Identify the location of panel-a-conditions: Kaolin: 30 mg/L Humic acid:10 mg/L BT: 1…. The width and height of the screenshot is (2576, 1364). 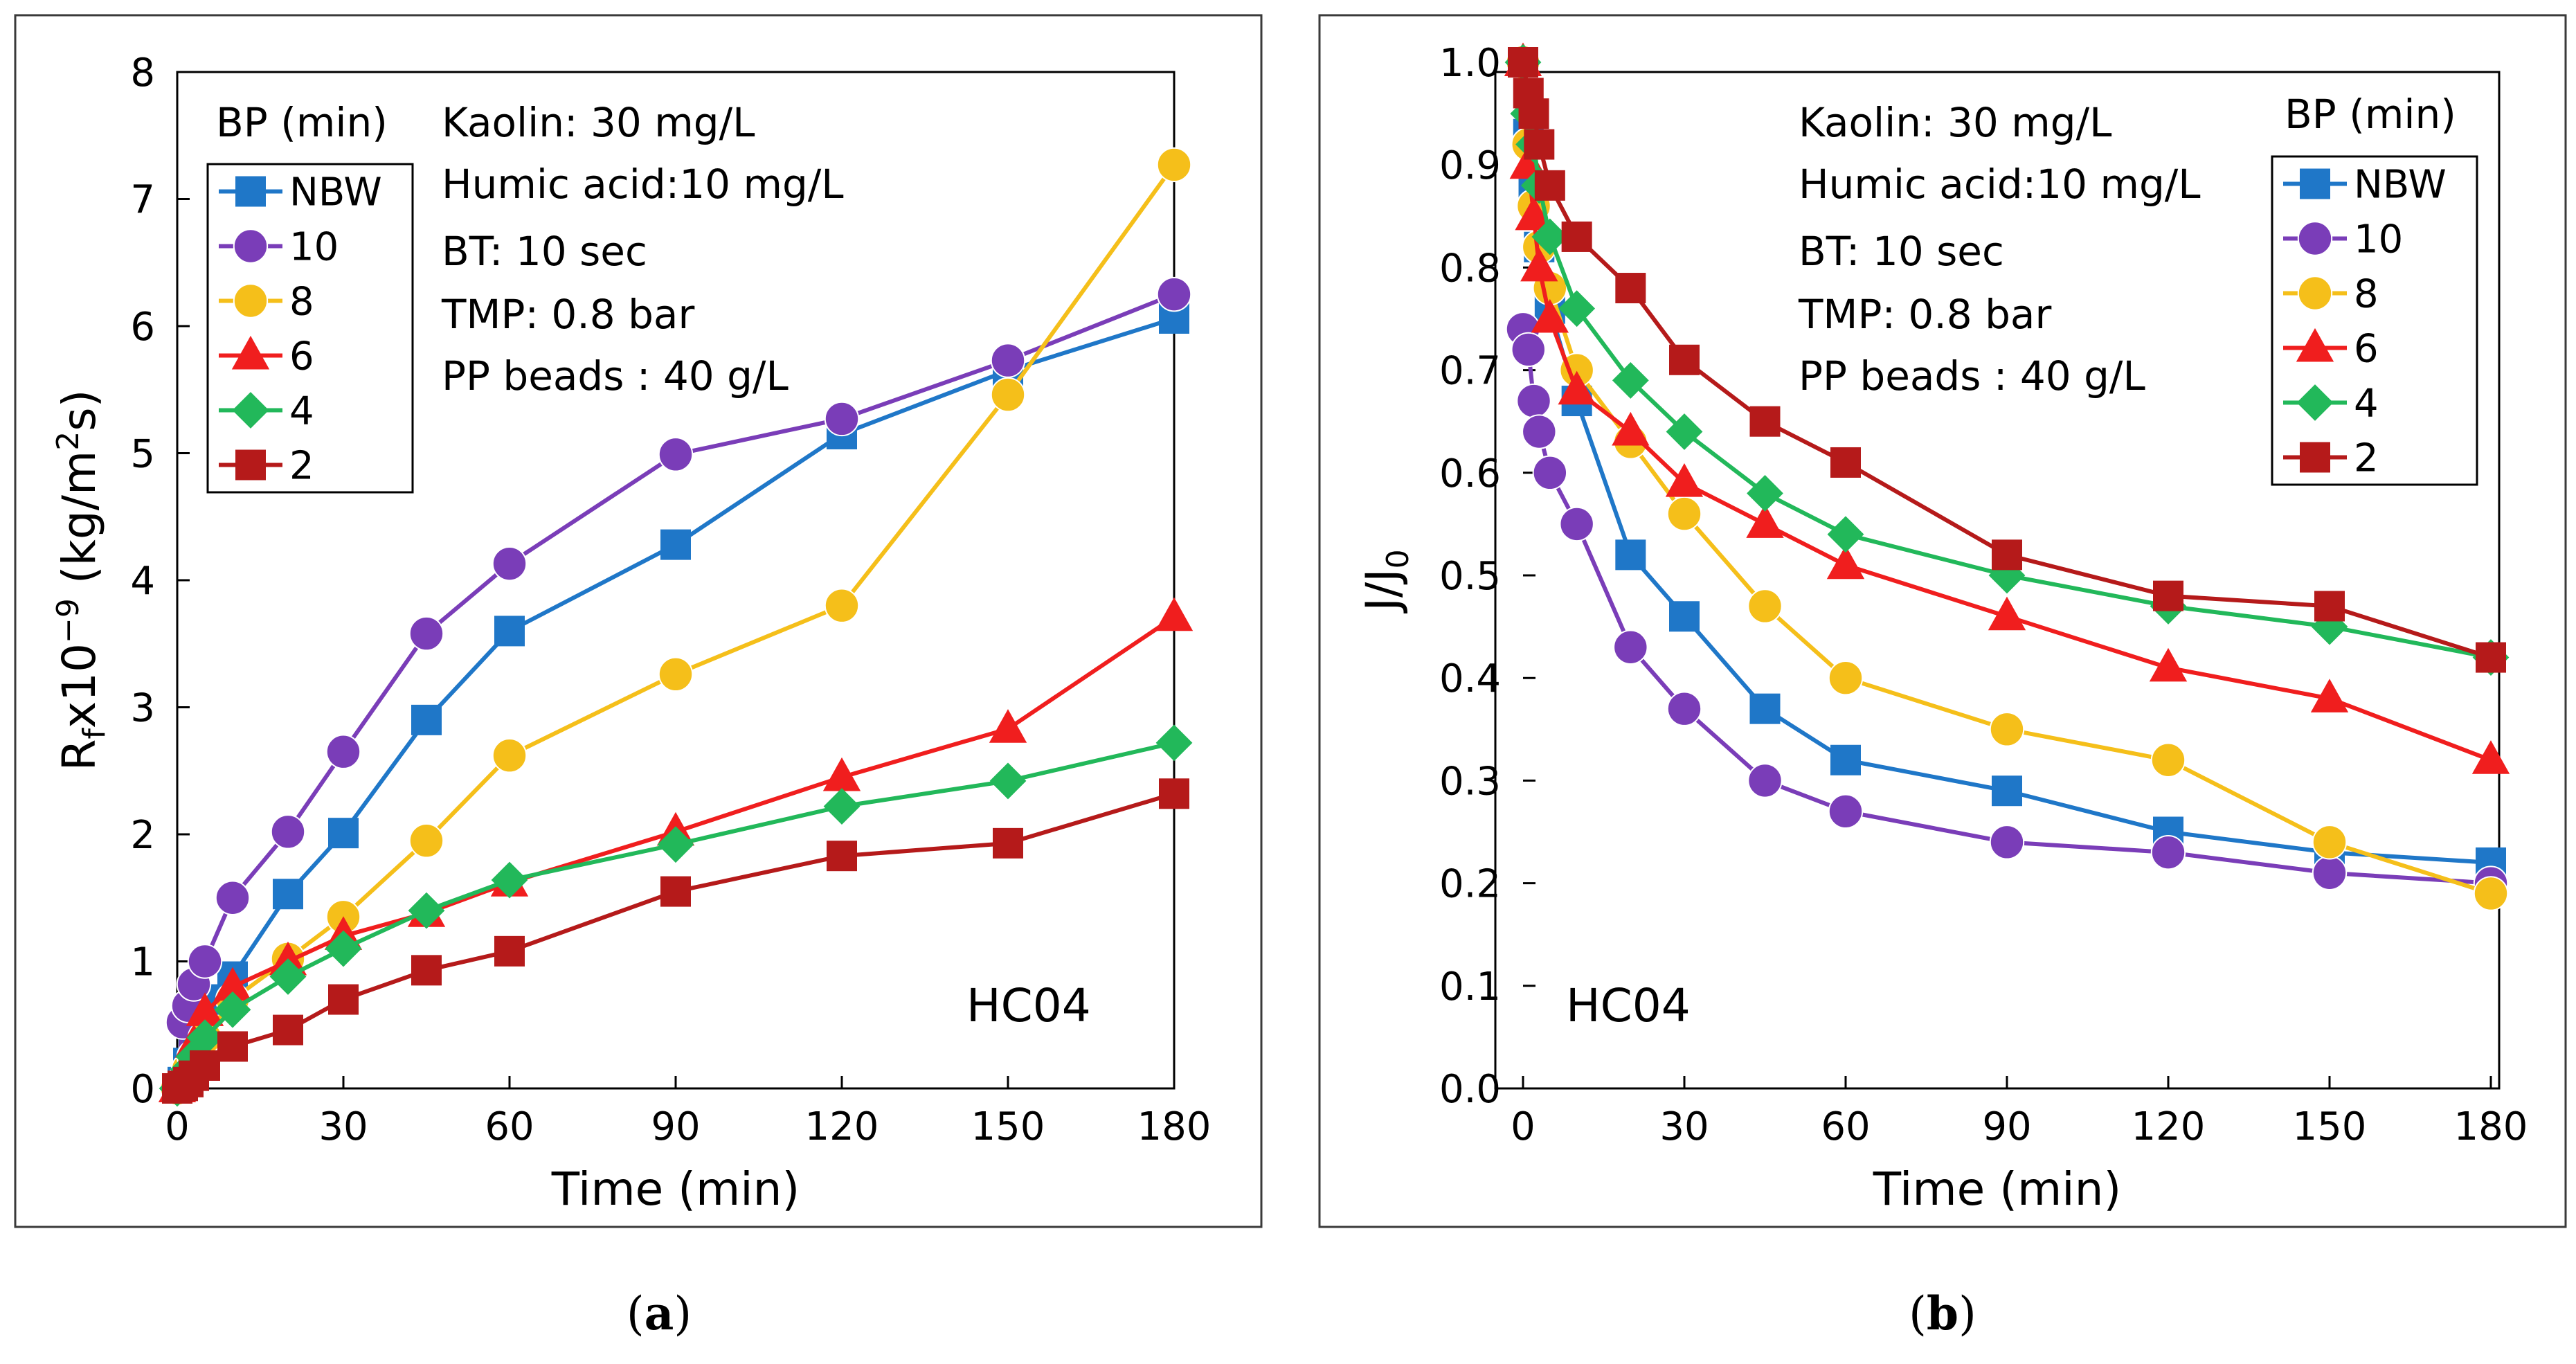
(642, 249).